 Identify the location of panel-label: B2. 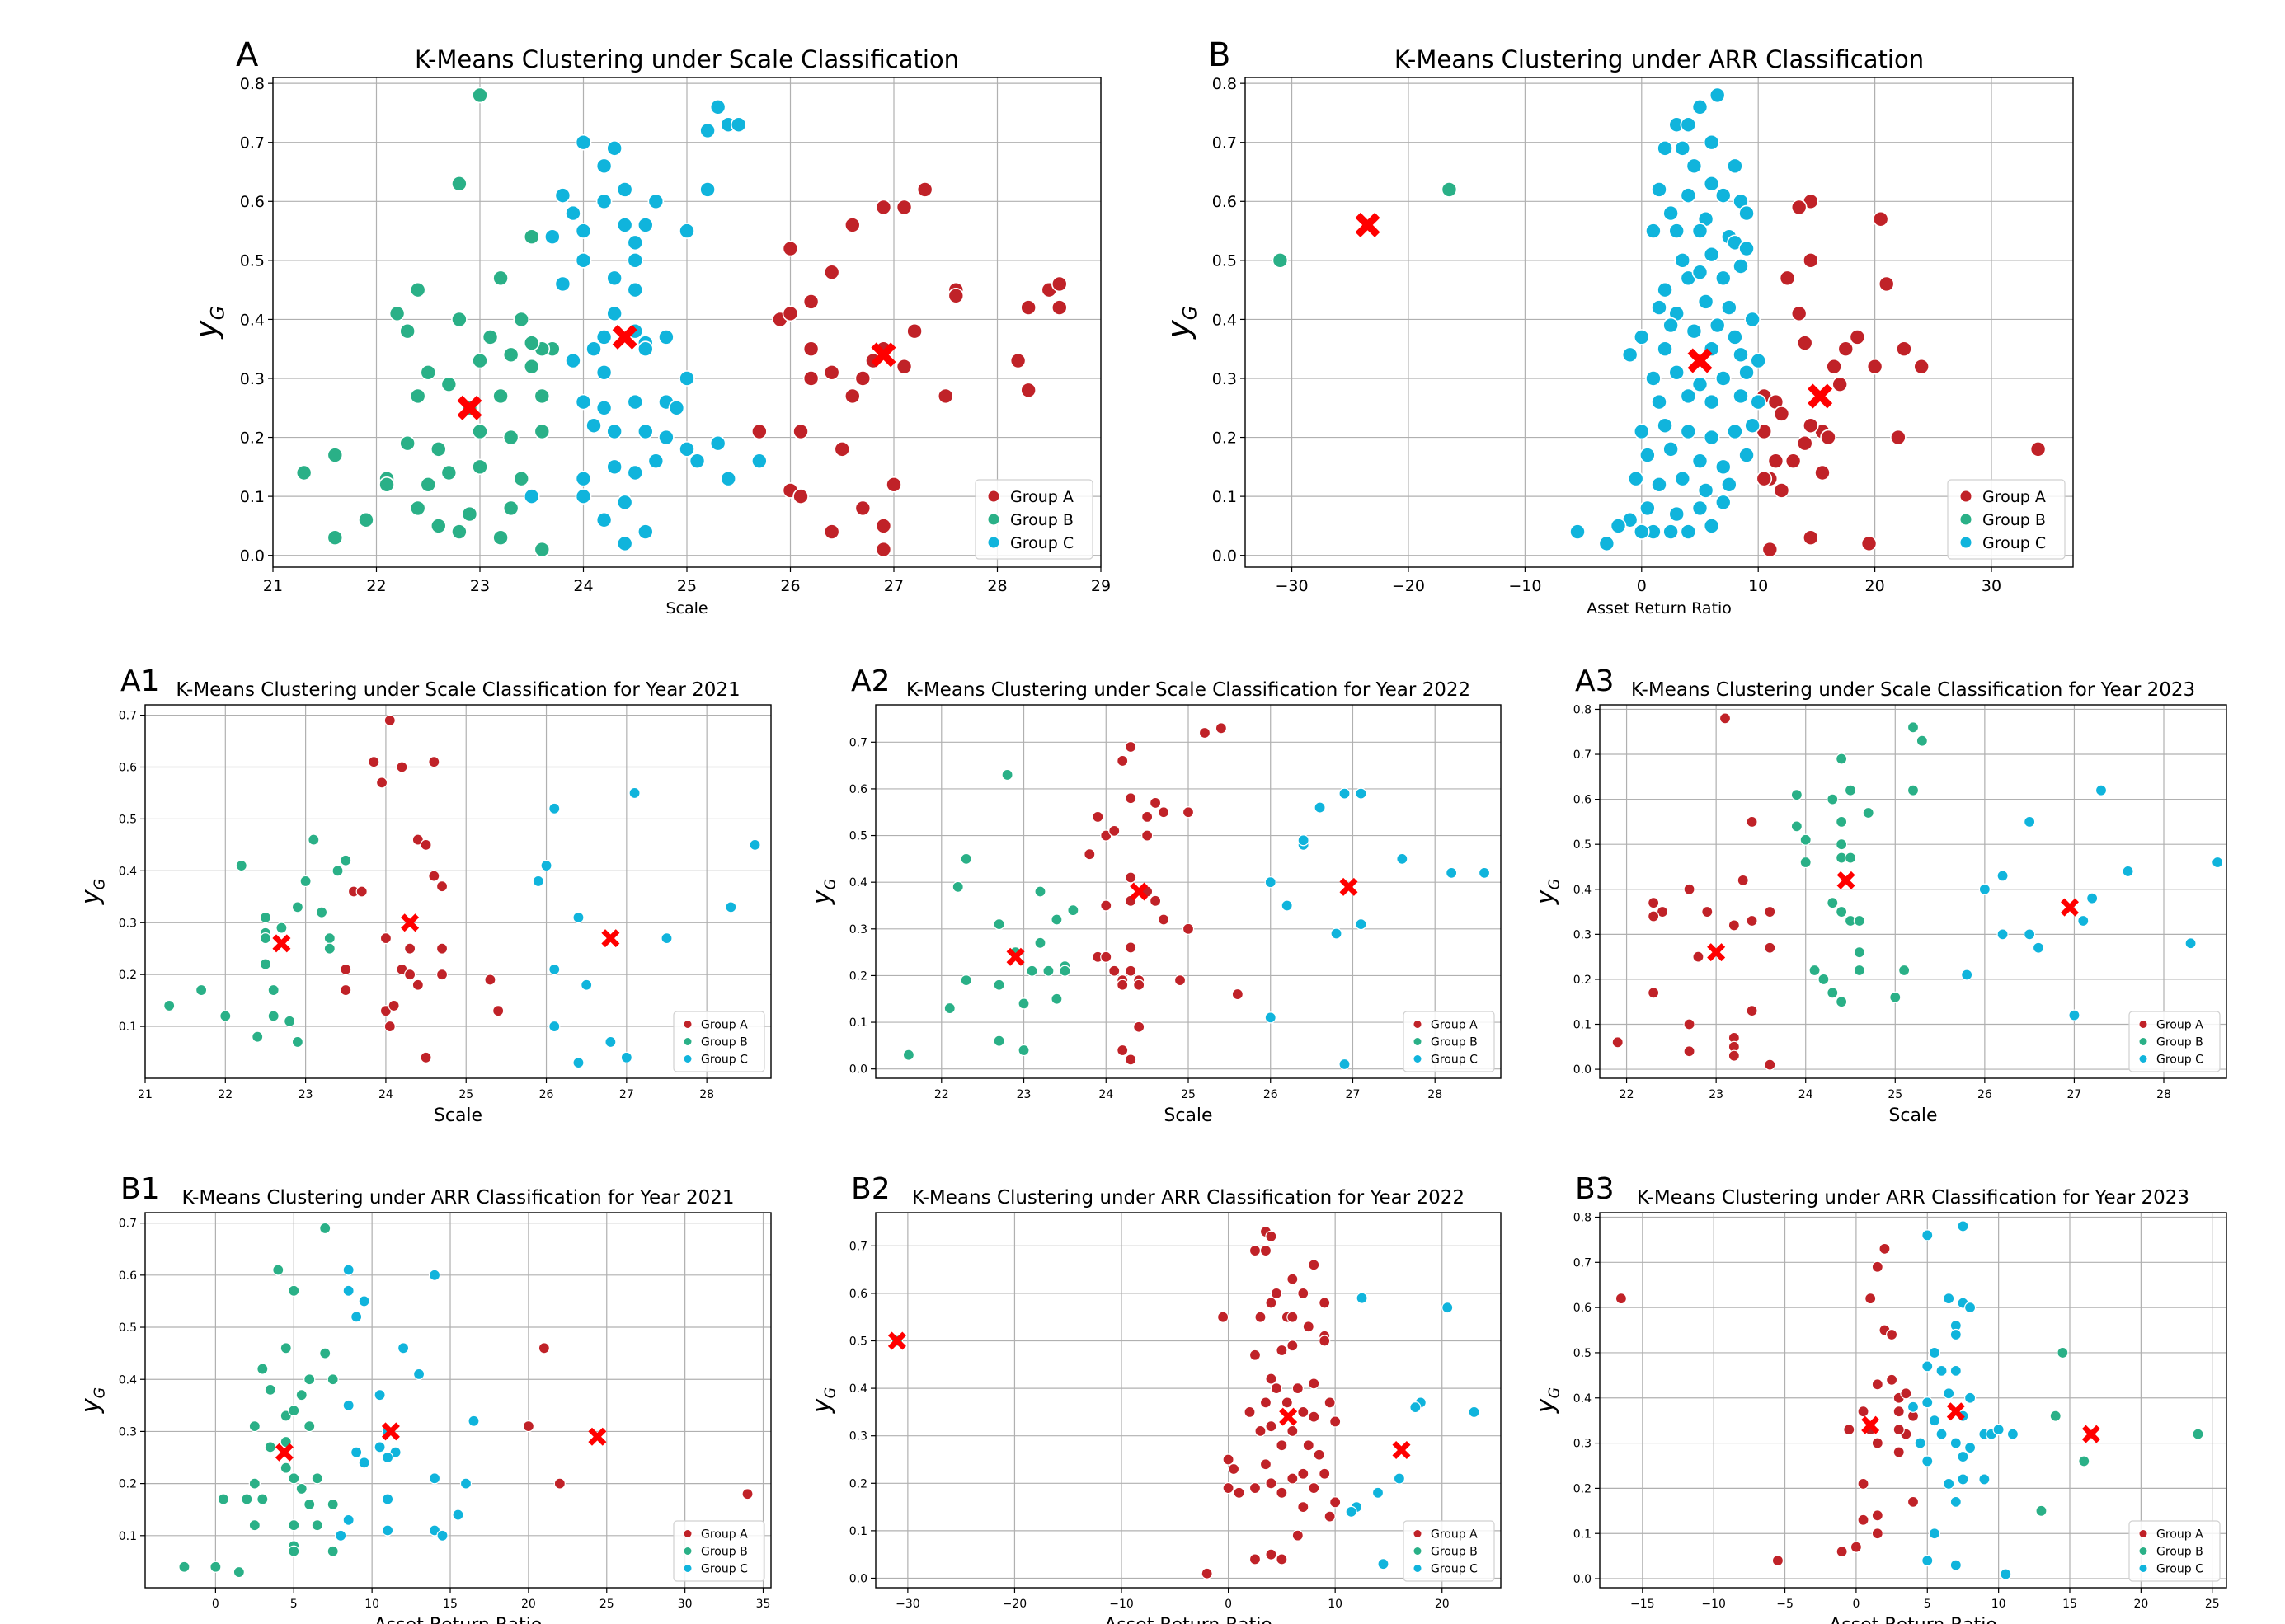
(871, 1189).